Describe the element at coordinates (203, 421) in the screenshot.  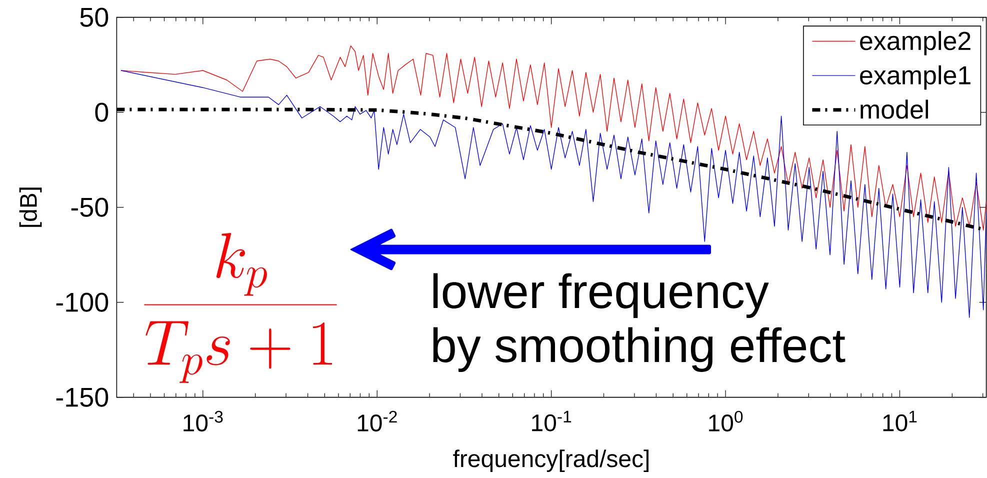
I see `x-tick-label: 10$^{-3}$` at that location.